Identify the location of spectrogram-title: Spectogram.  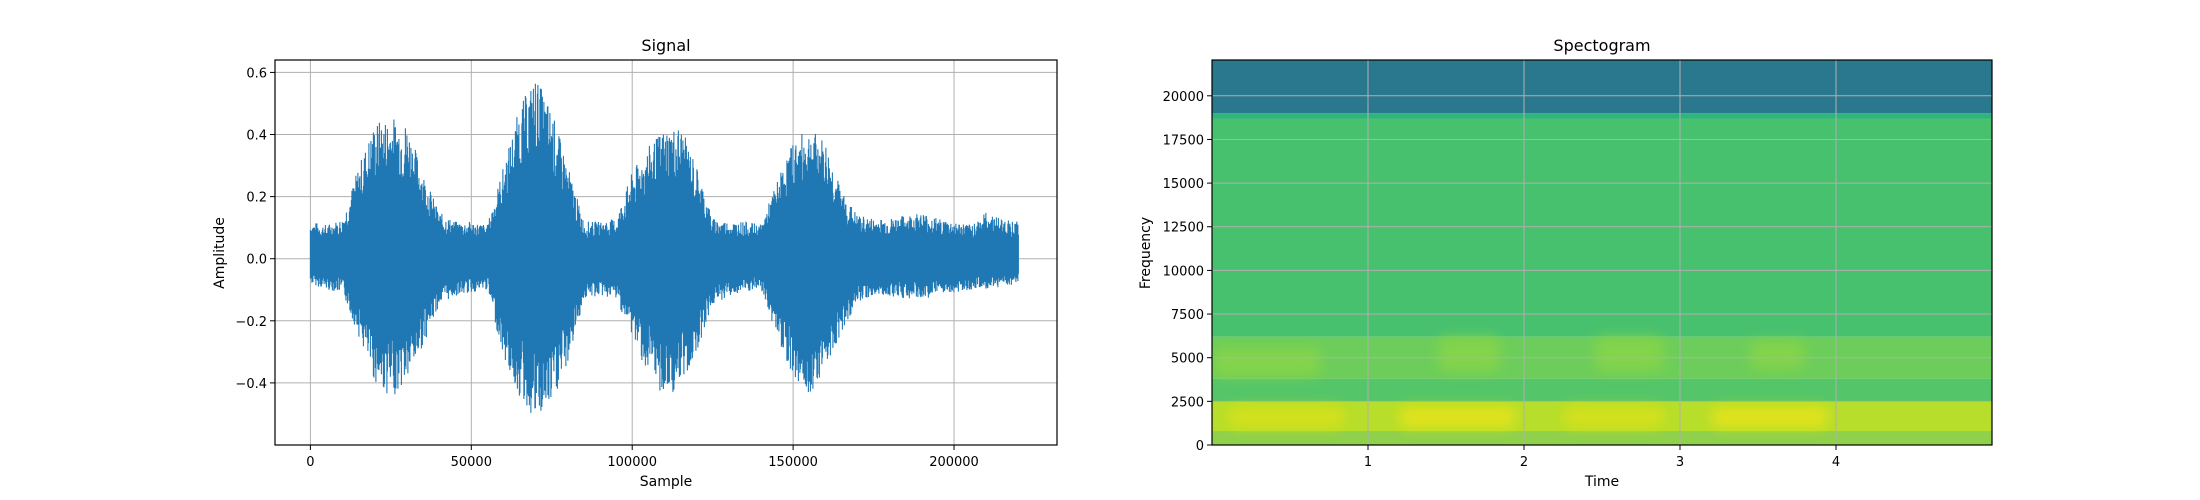
(1601, 45).